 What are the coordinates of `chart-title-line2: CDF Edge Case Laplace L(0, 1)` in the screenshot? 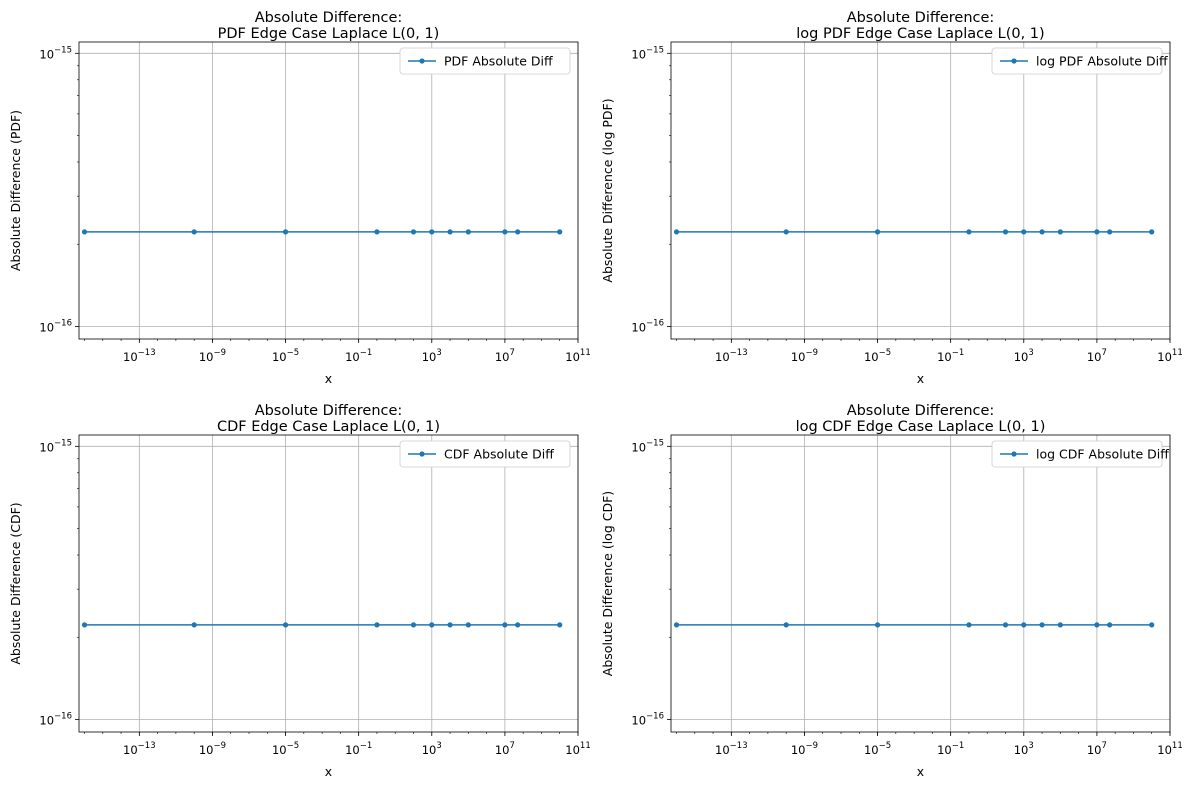 It's located at (328, 427).